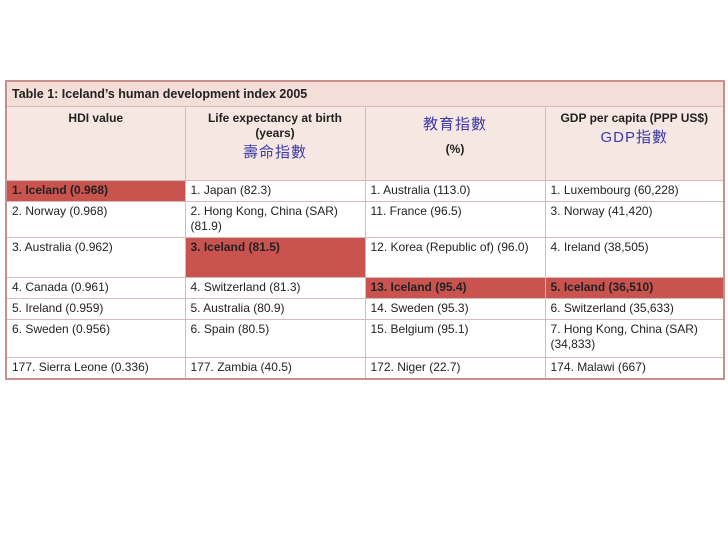 This screenshot has width=728, height=546. Describe the element at coordinates (95, 309) in the screenshot. I see `table-cell: 5. Ireland (0.959)` at that location.